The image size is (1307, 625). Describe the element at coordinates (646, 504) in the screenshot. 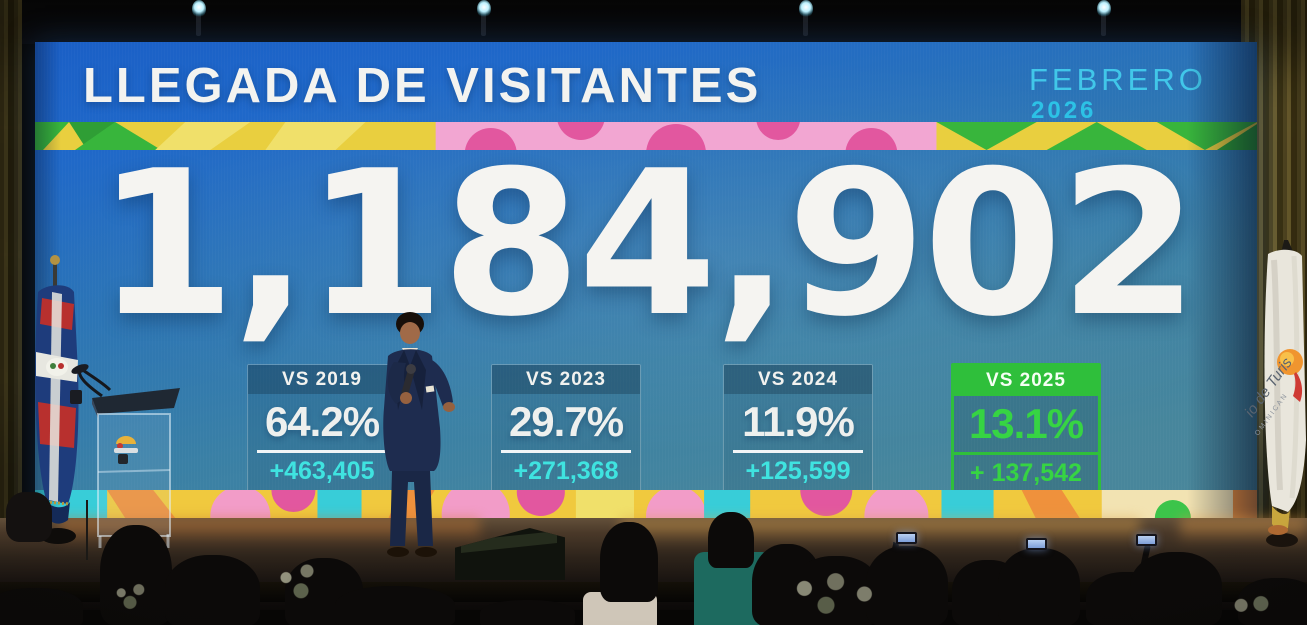

I see `decorative-band-bottom` at that location.